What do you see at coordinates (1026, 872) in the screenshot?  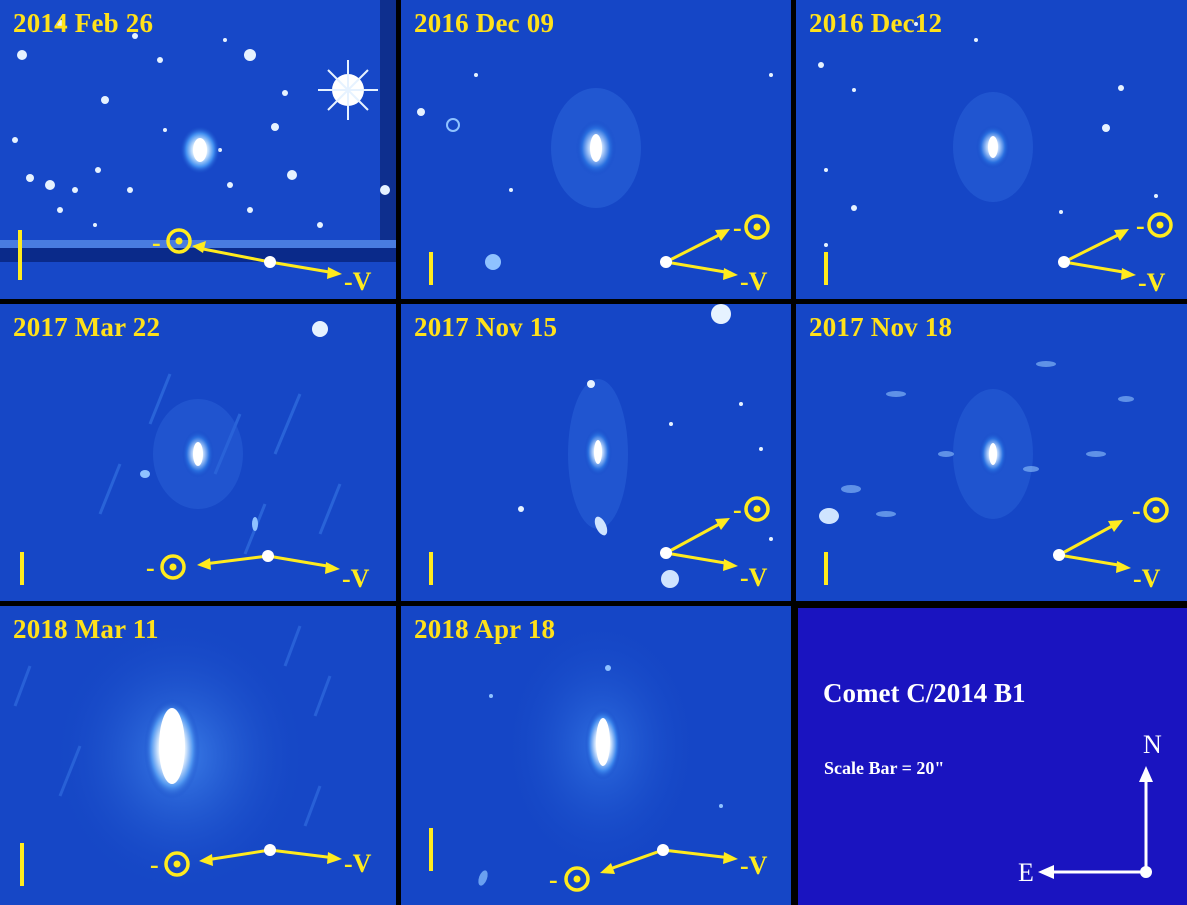 I see `east-label: E` at bounding box center [1026, 872].